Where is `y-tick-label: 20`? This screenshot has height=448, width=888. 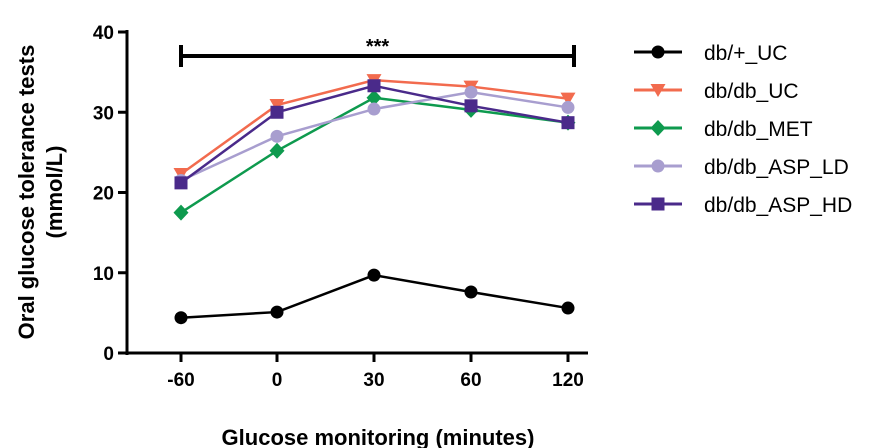
y-tick-label: 20 is located at coordinates (103, 194).